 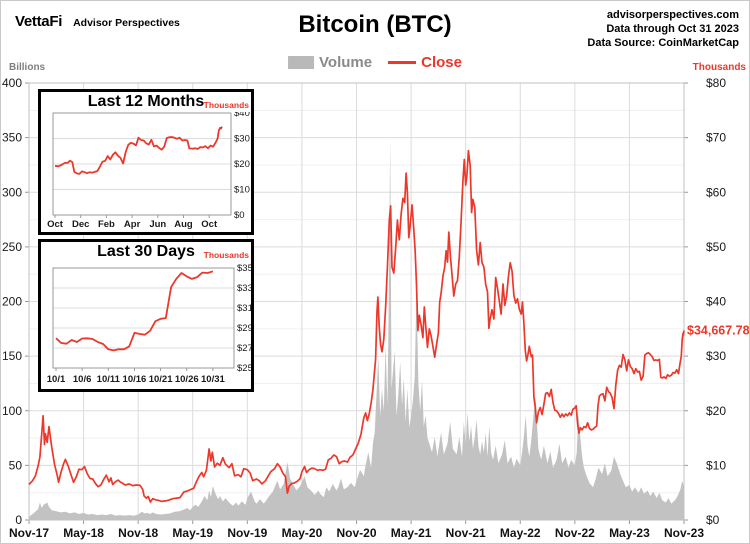 I want to click on svg-text: May-18, so click(x=83, y=533).